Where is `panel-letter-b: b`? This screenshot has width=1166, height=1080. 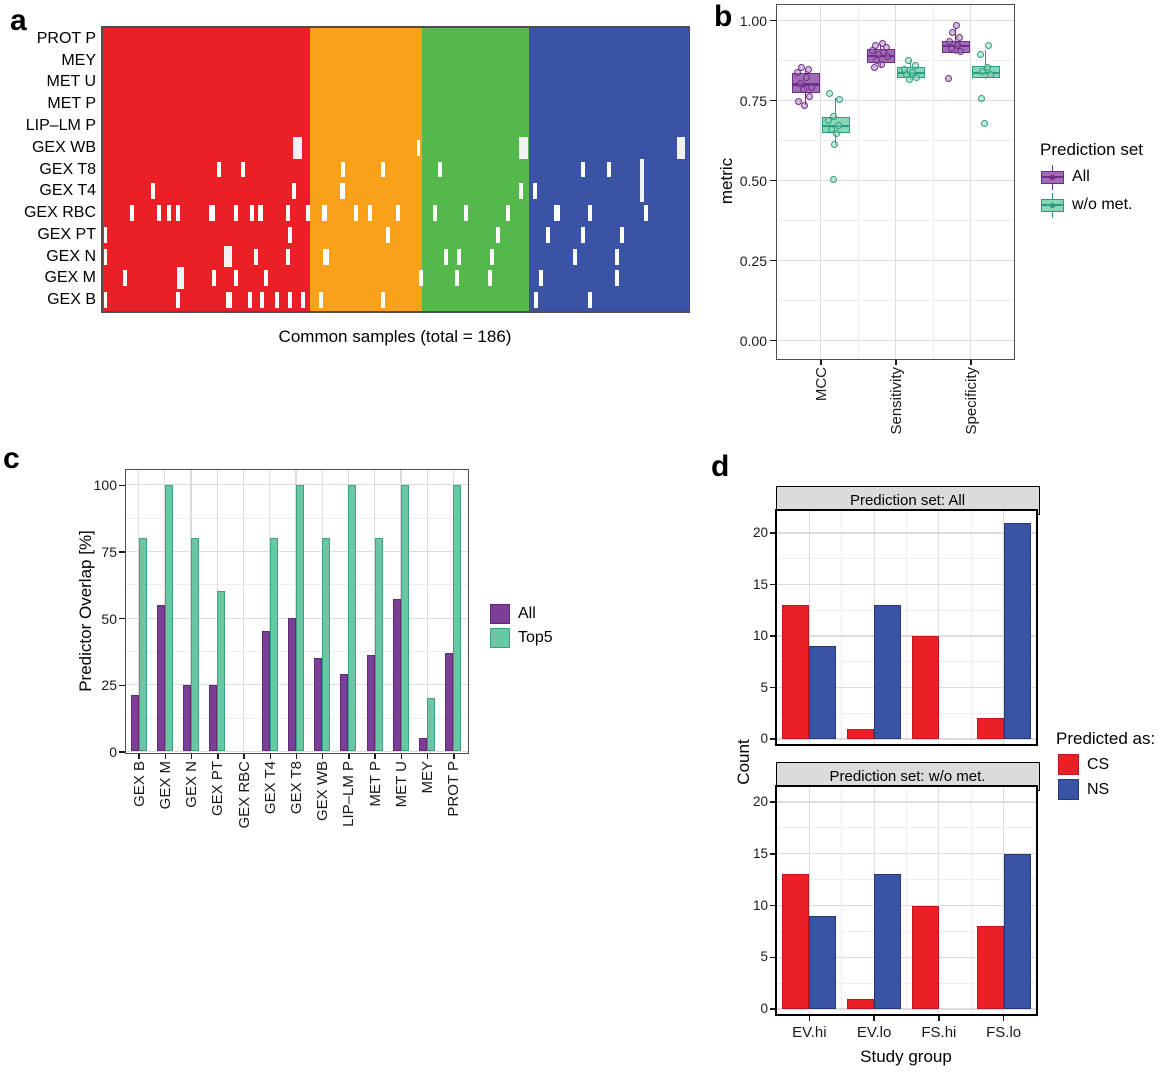 panel-letter-b: b is located at coordinates (723, 16).